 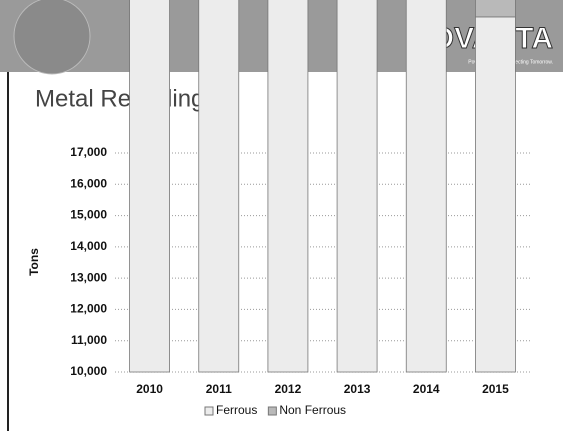 What do you see at coordinates (52, 37) in the screenshot?
I see `header-globe` at bounding box center [52, 37].